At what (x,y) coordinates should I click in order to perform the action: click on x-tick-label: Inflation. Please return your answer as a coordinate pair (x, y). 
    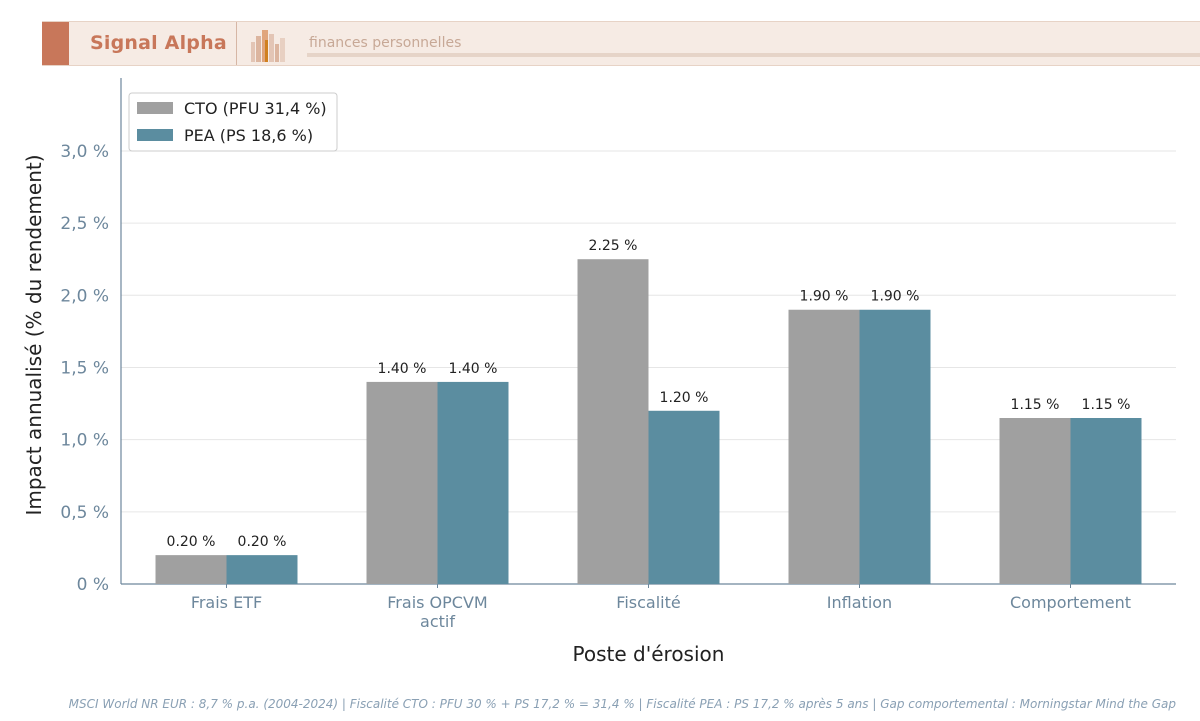
    Looking at the image, I should click on (859, 602).